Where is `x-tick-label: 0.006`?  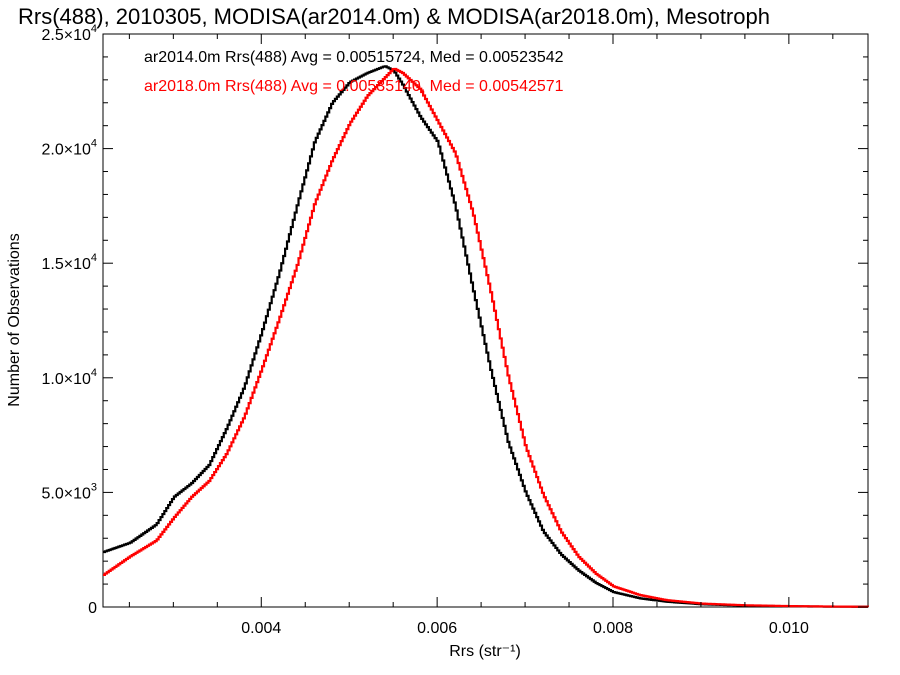
x-tick-label: 0.006 is located at coordinates (437, 628).